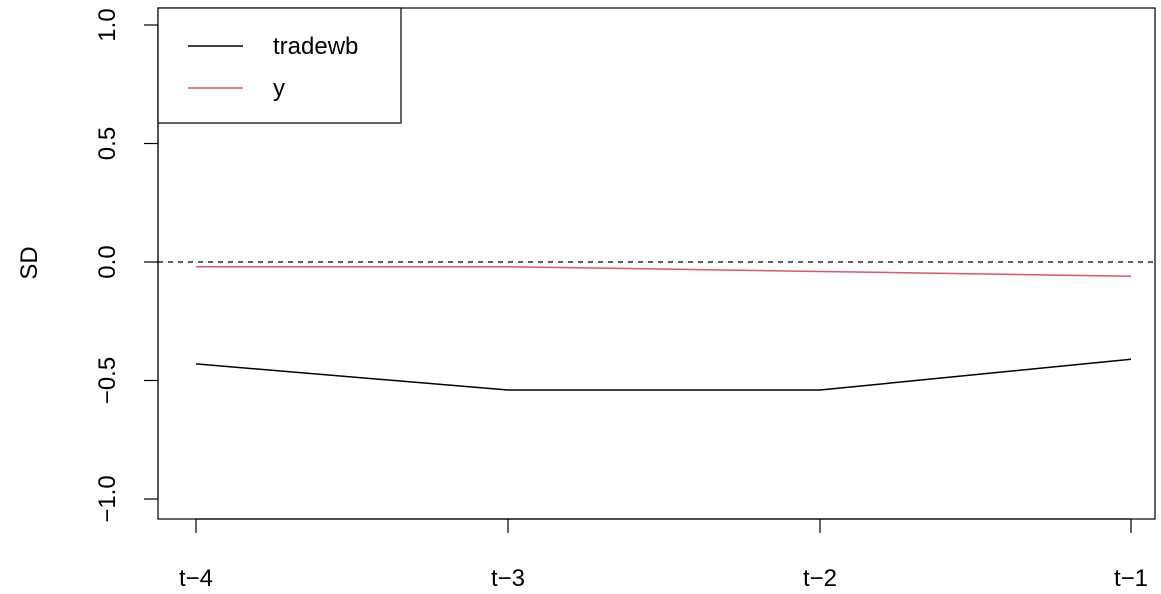  Describe the element at coordinates (663, 374) in the screenshot. I see `series-line-tradewb` at that location.